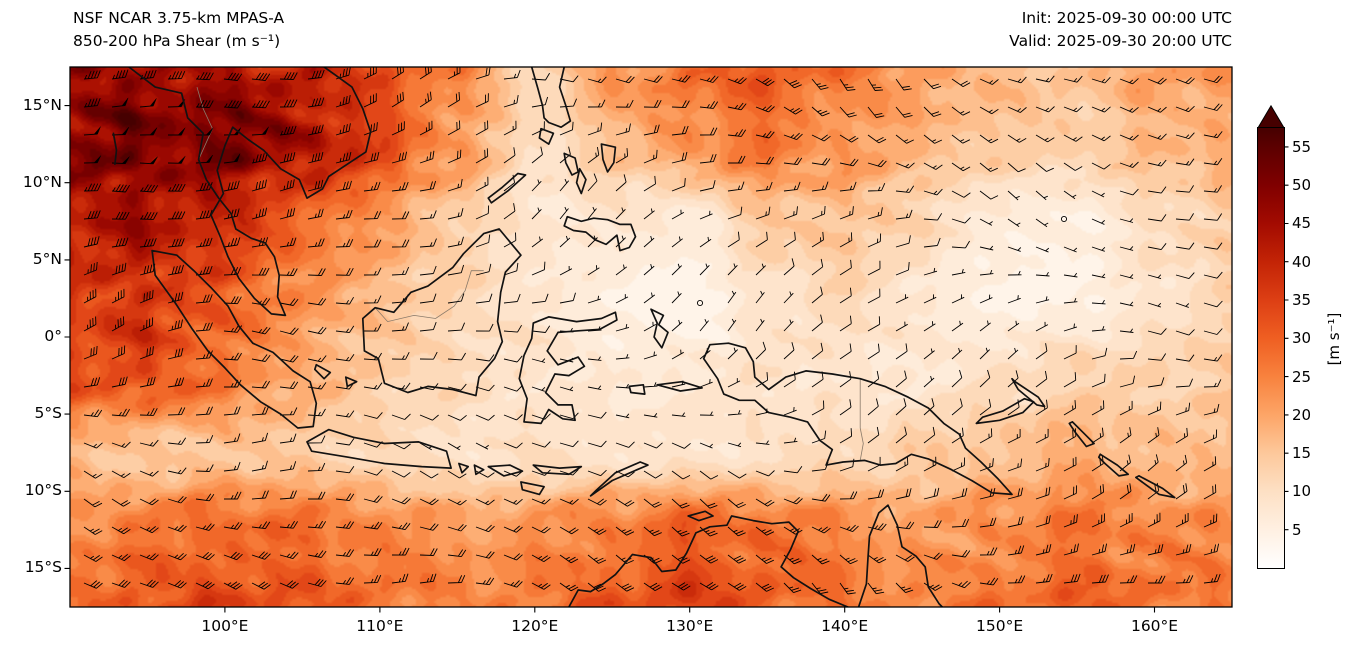  Describe the element at coordinates (1302, 185) in the screenshot. I see `colorbar-tick-label: 50` at that location.